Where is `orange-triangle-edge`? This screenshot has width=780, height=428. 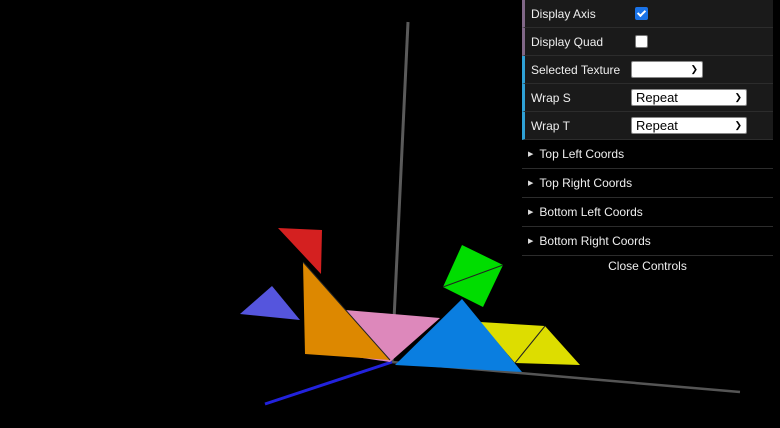 orange-triangle-edge is located at coordinates (346, 311).